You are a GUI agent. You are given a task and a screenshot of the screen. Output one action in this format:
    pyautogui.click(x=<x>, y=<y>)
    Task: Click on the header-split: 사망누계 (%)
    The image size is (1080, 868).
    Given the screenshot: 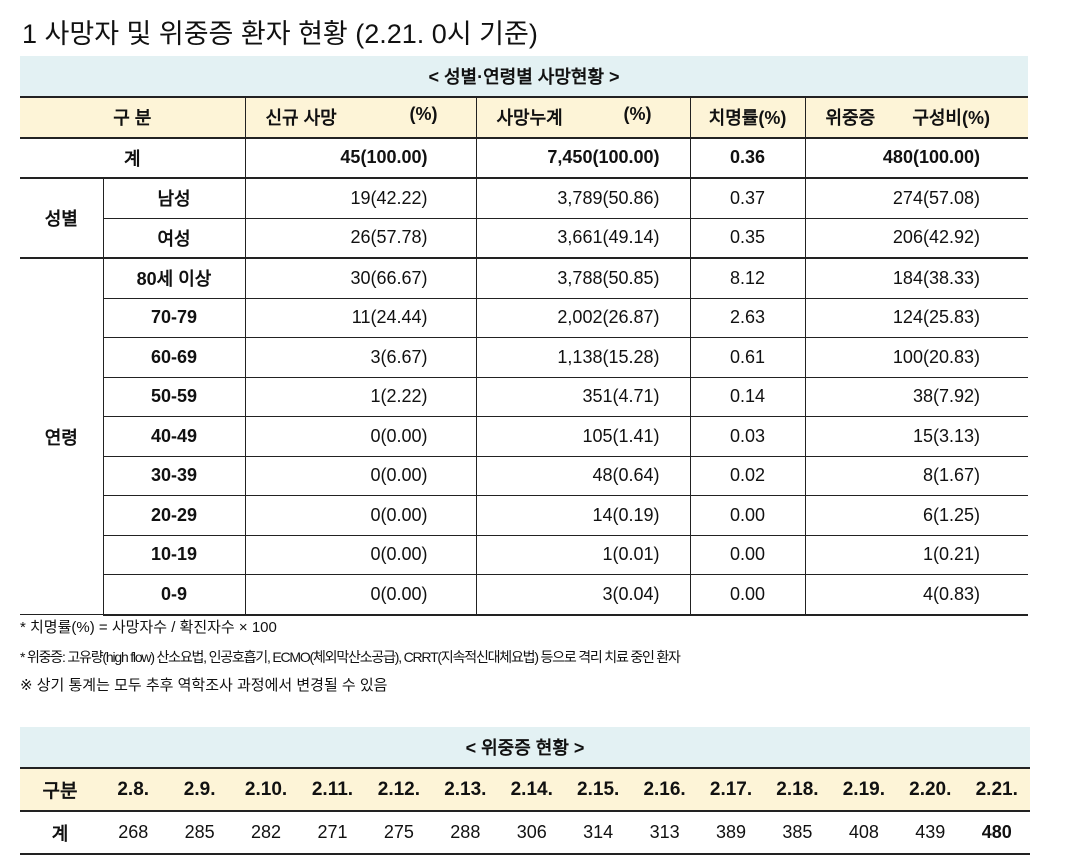 What is the action you would take?
    pyautogui.click(x=583, y=117)
    